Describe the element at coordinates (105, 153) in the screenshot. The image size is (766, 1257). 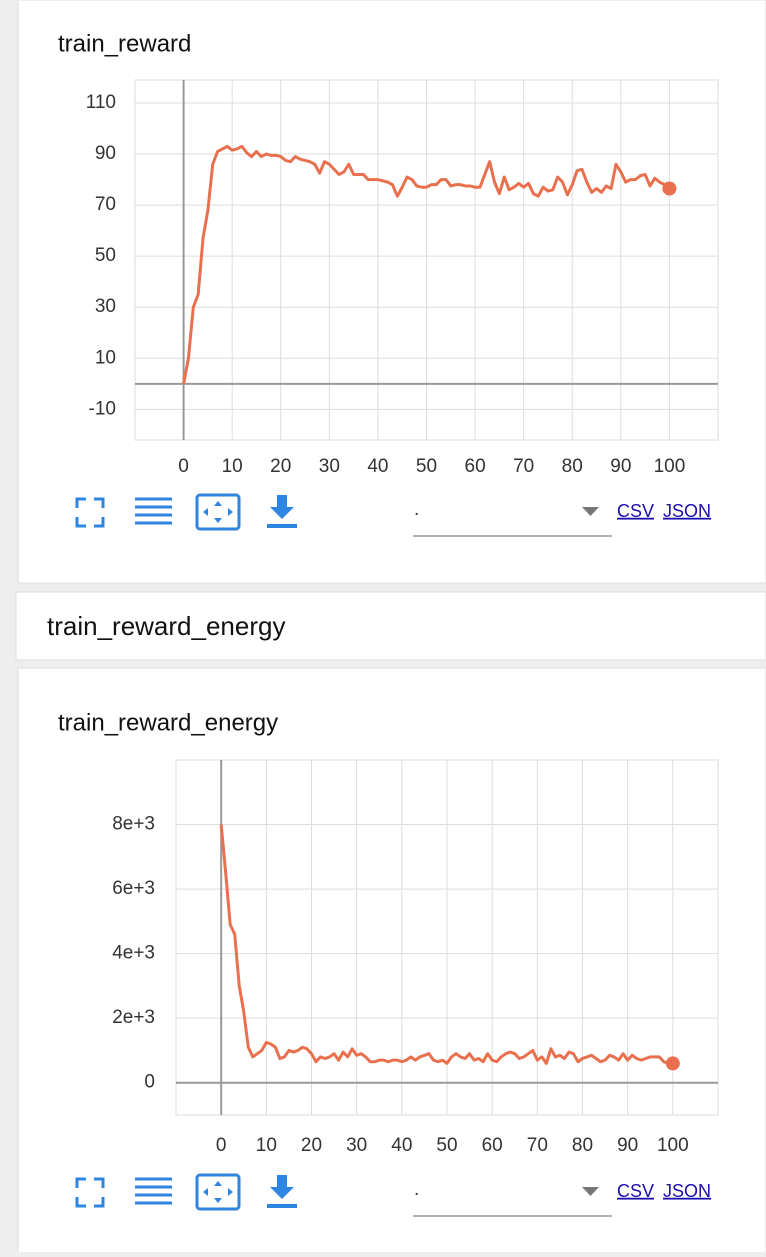
I see `y-tick-label: 90` at that location.